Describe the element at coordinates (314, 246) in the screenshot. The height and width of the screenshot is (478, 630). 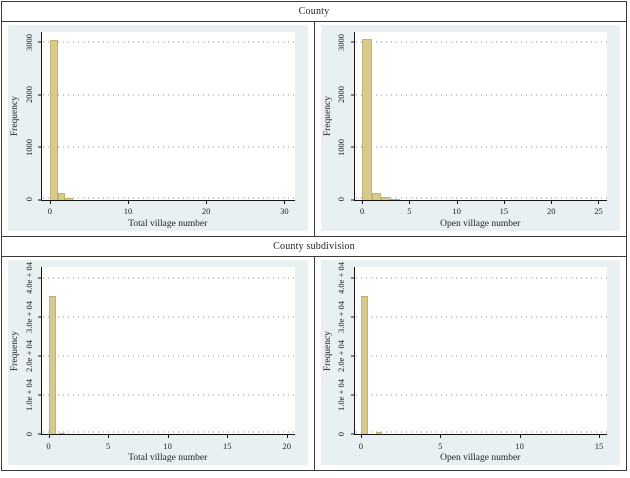
I see `row-title-county-subdivision: County subdivision` at that location.